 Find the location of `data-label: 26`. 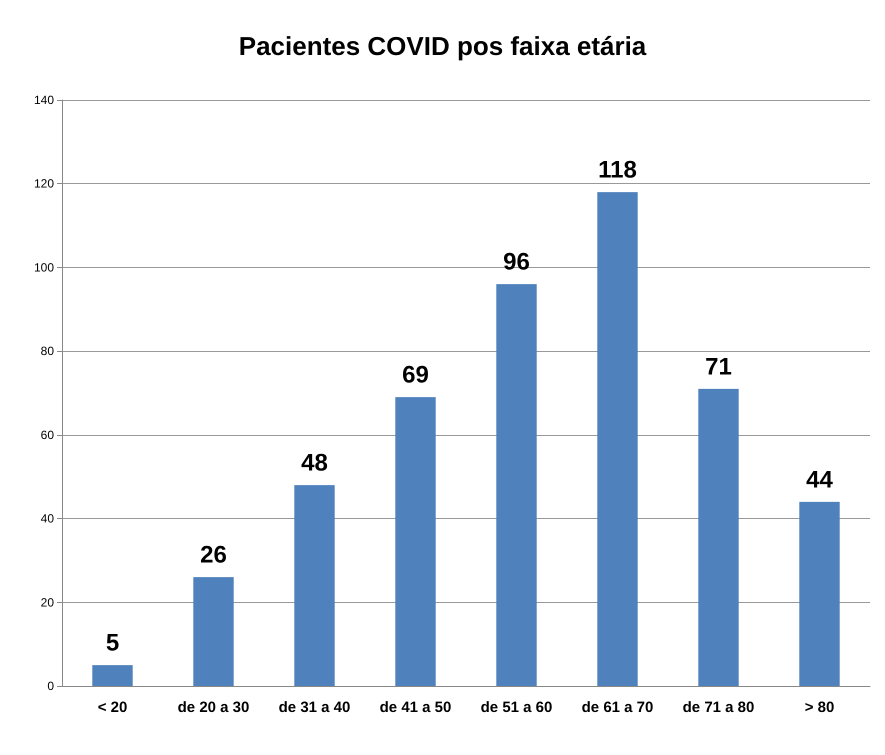

data-label: 26 is located at coordinates (213, 555).